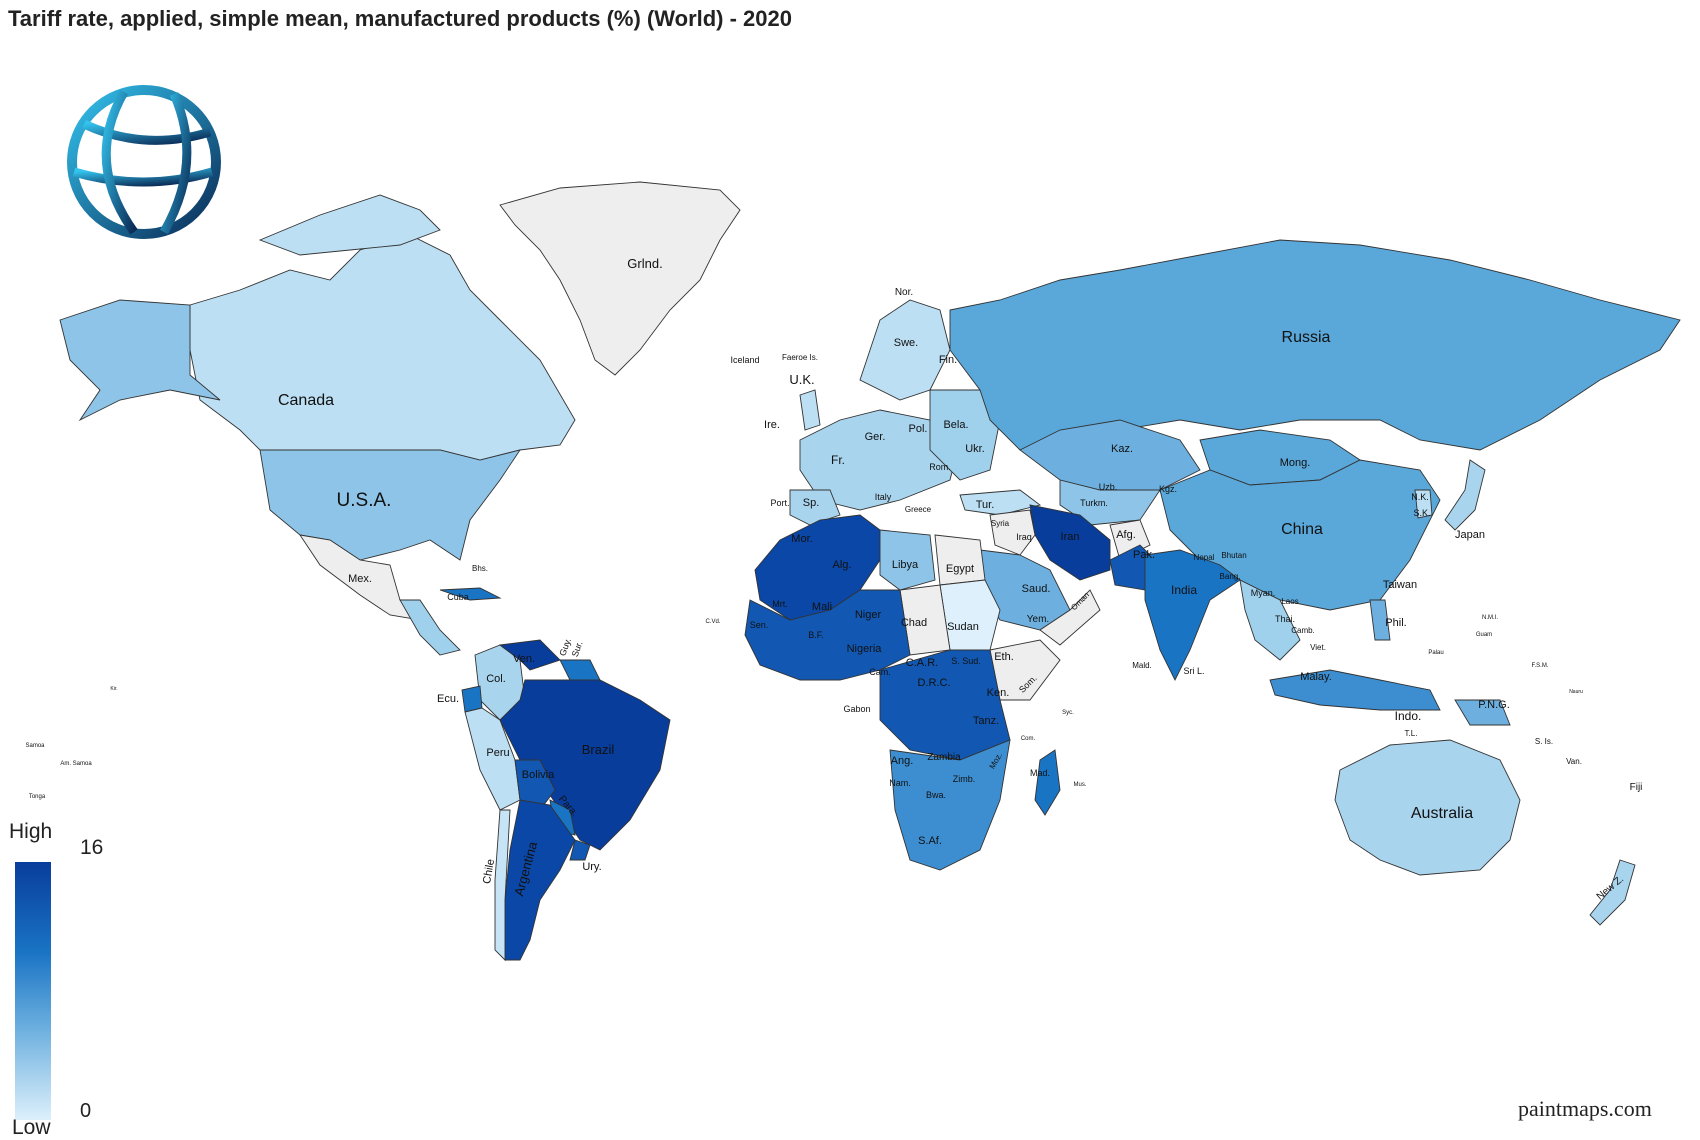 This screenshot has height=1140, width=1700. What do you see at coordinates (540, 880) in the screenshot?
I see `argentina` at bounding box center [540, 880].